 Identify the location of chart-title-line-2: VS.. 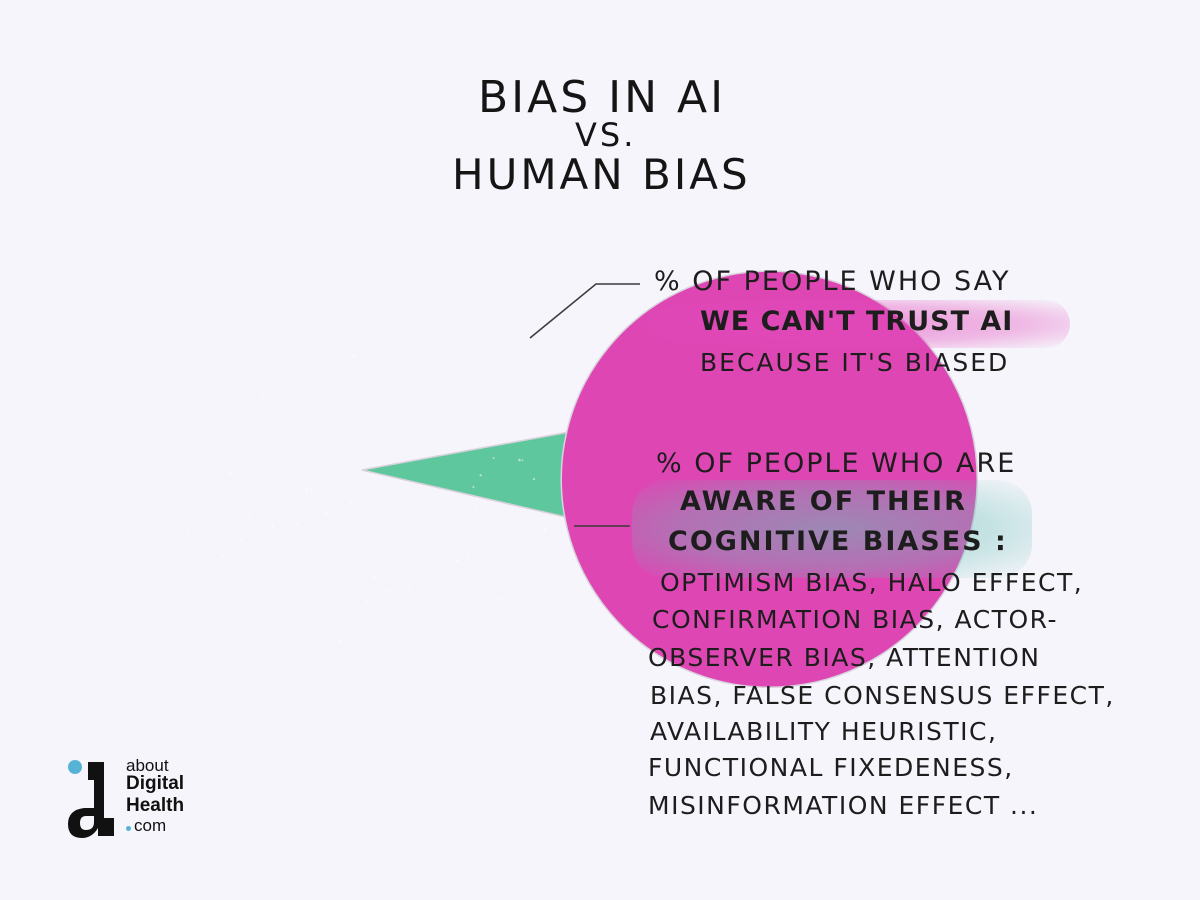
(606, 135).